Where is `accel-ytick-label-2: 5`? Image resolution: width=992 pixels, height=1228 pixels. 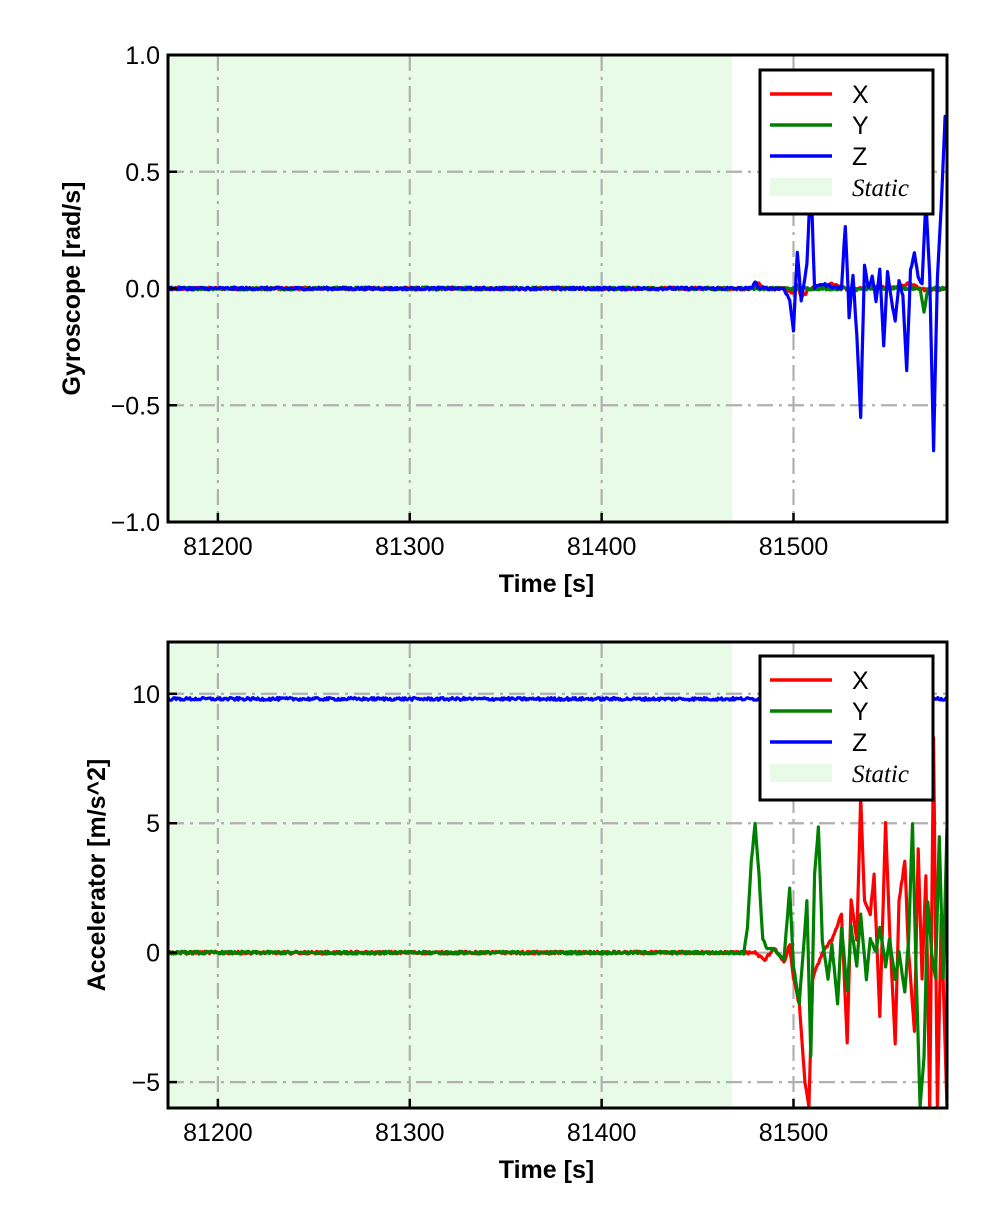
accel-ytick-label-2: 5 is located at coordinates (153, 824).